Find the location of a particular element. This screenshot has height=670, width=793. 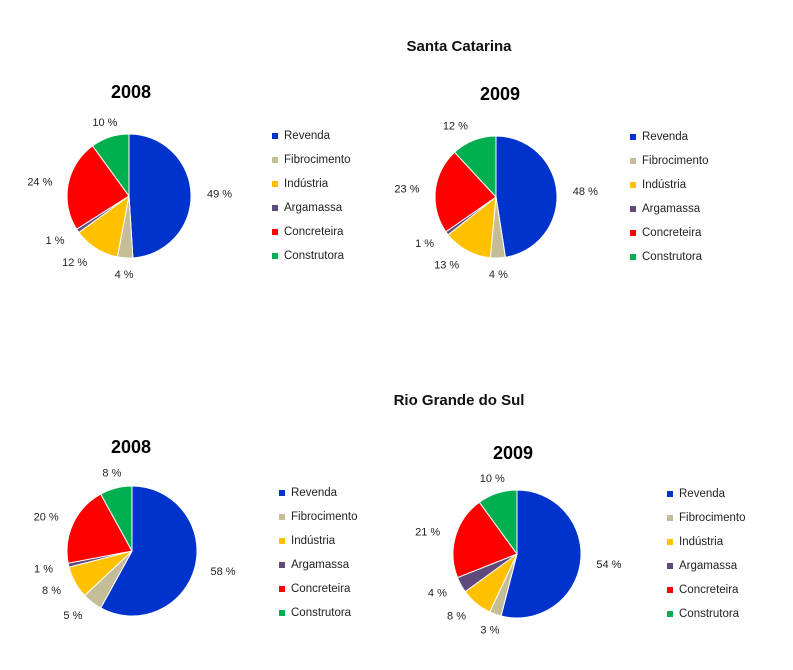

pie-chart-sc-2009: 48 % 4 % 13 %1 % 23 % 12 % is located at coordinates (496, 200).